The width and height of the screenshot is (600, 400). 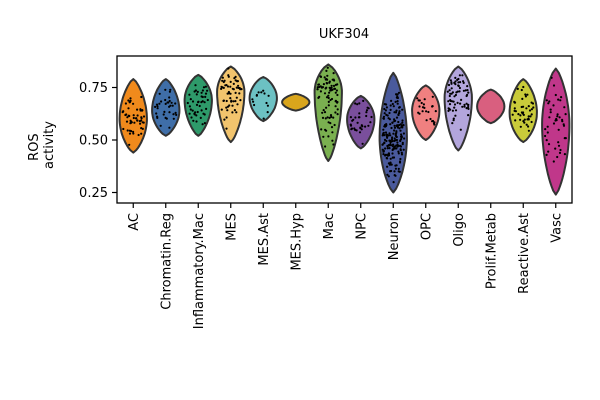 What do you see at coordinates (134, 222) in the screenshot?
I see `x-tick-label: AC` at bounding box center [134, 222].